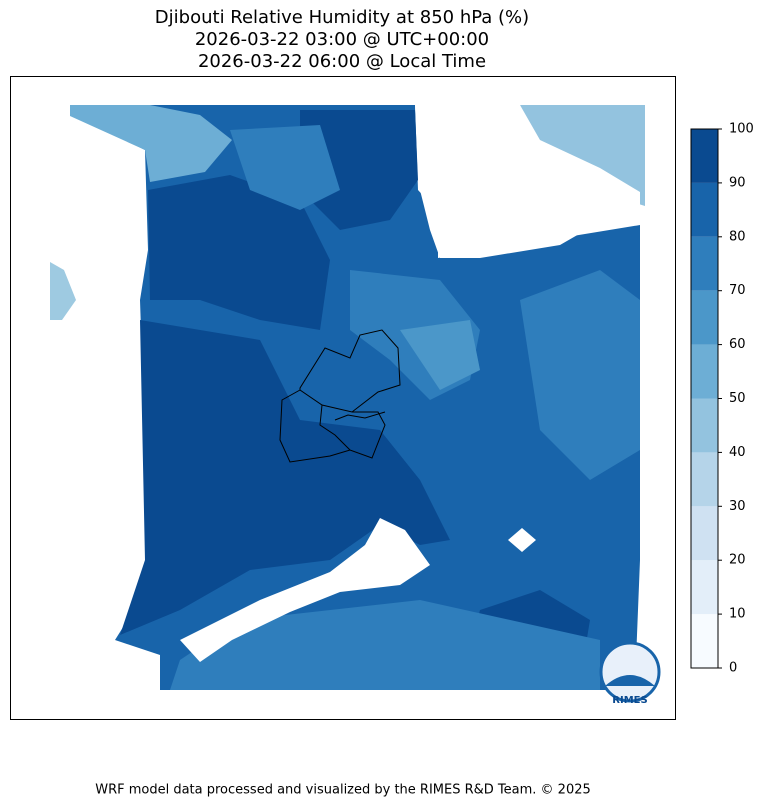  I want to click on colorbar-tick-label: 70, so click(737, 290).